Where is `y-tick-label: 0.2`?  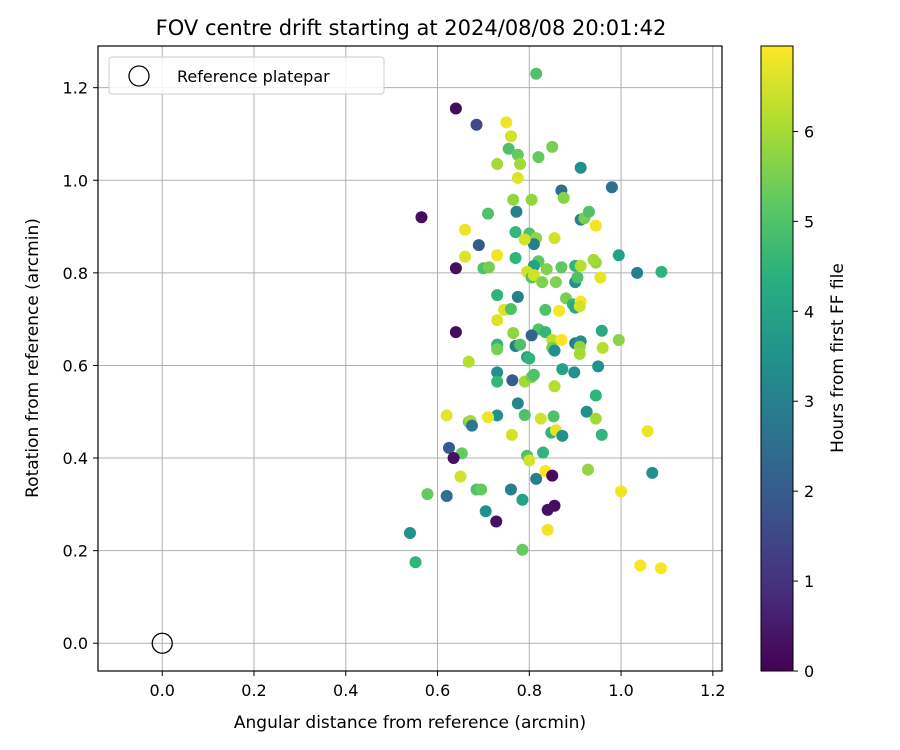
y-tick-label: 0.2 is located at coordinates (75, 551).